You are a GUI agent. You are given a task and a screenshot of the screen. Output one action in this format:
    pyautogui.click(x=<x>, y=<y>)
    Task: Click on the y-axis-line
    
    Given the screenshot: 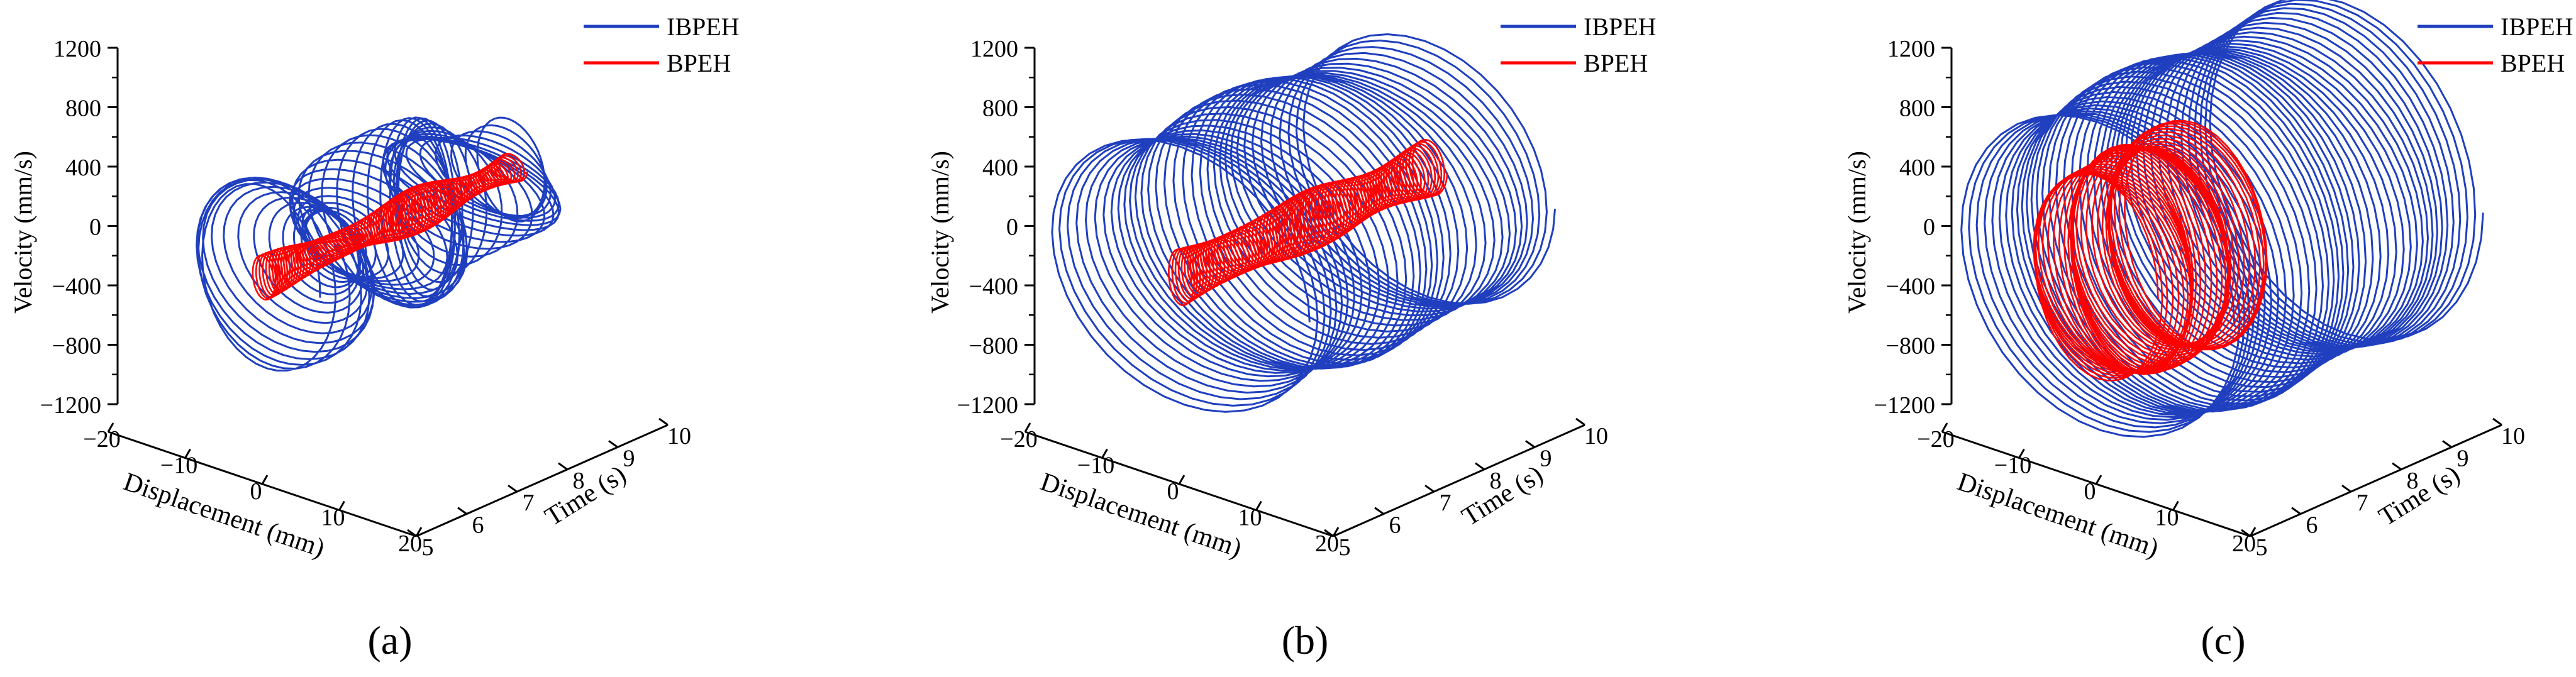 What is the action you would take?
    pyautogui.click(x=1459, y=481)
    